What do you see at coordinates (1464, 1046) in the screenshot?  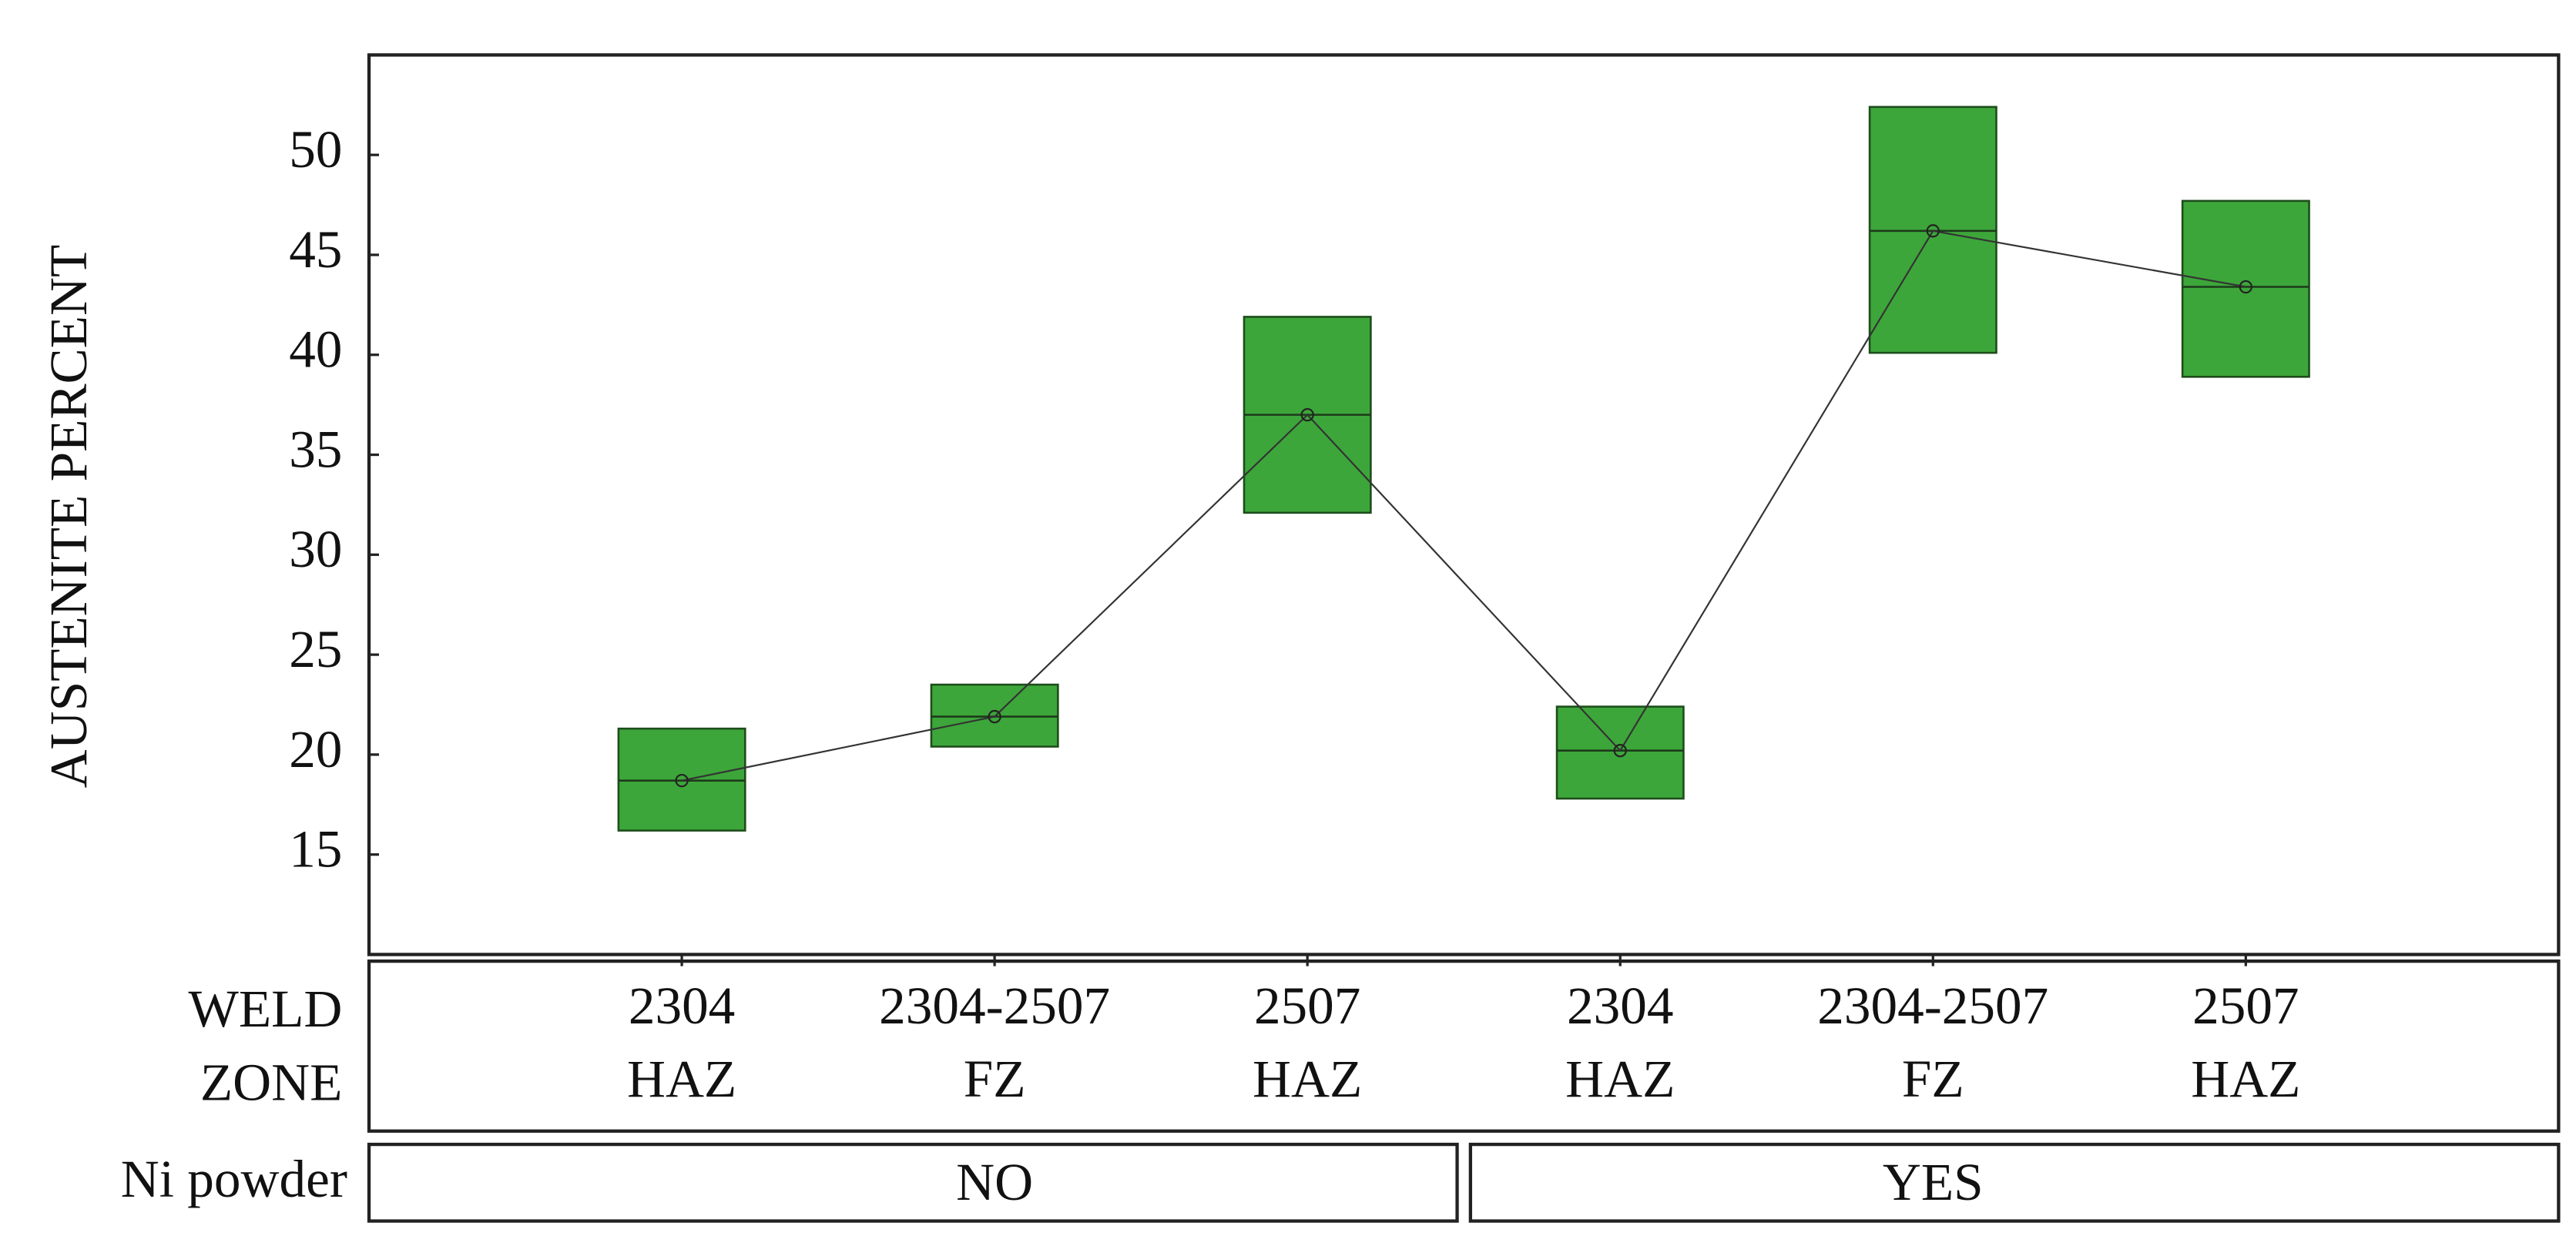 I see `category-frame` at bounding box center [1464, 1046].